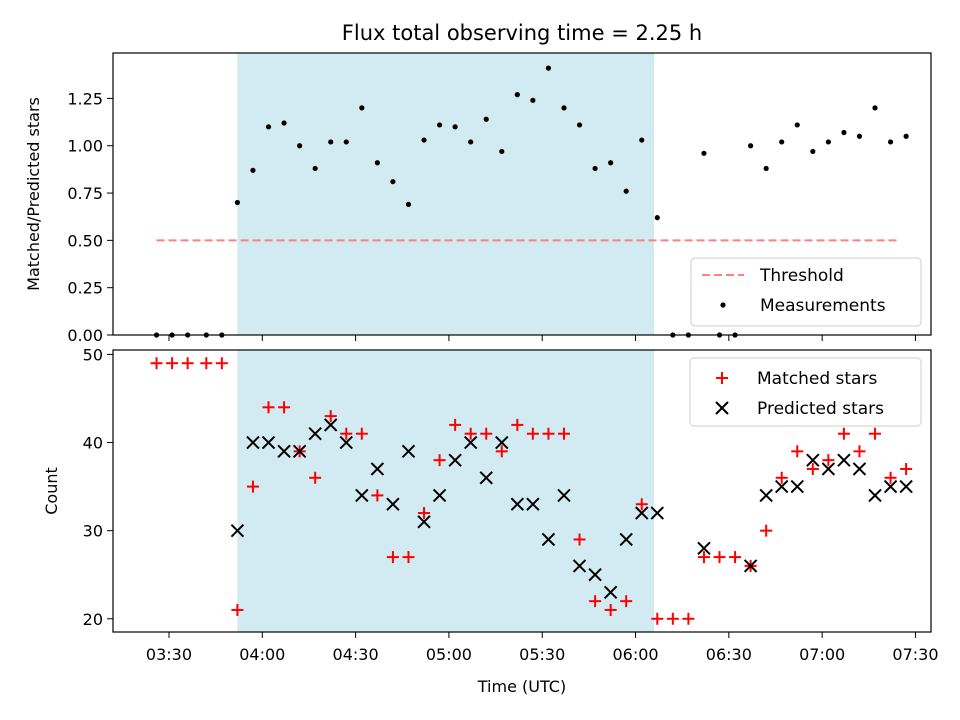 The image size is (960, 720). I want to click on x-tick-label: 03:30, so click(169, 654).